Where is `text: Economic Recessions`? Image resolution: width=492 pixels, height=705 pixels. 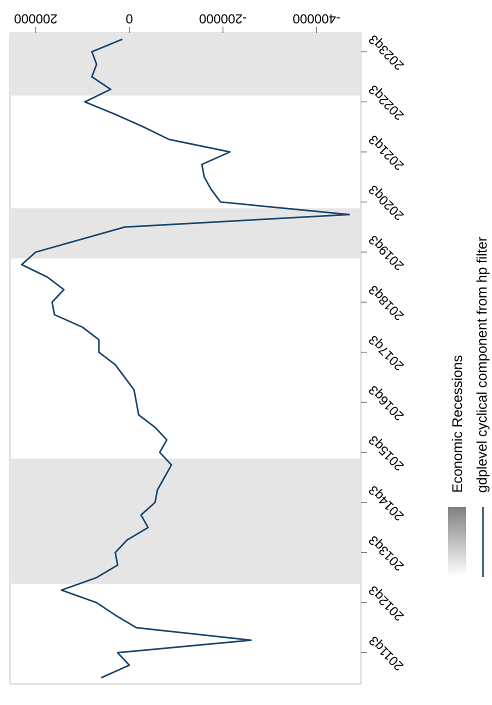
text: Economic Recessions is located at coordinates (457, 424).